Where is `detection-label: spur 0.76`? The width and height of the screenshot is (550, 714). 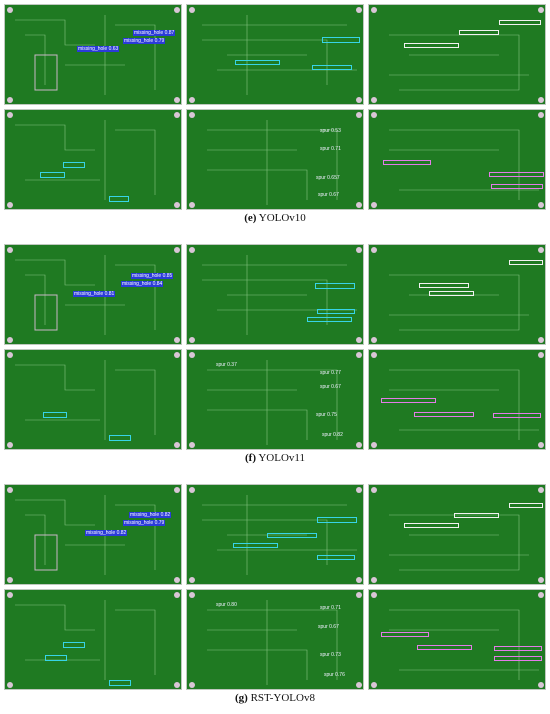 detection-label: spur 0.76 is located at coordinates (334, 675).